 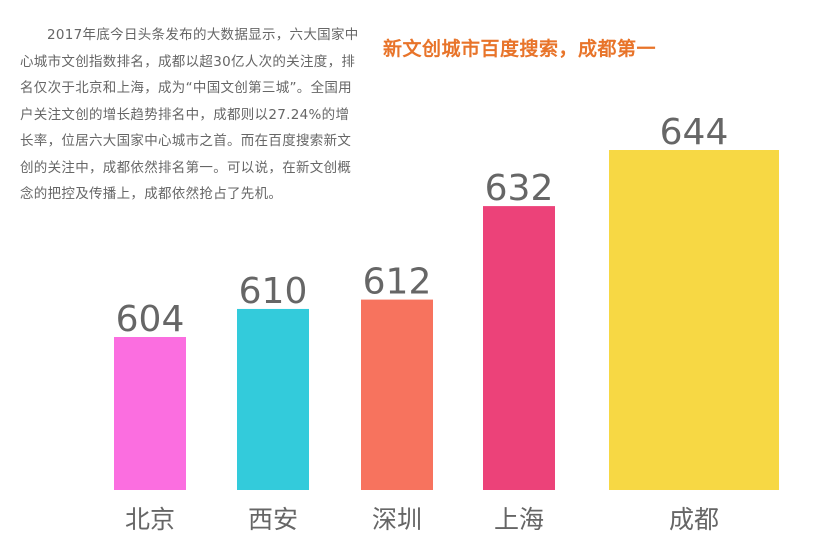 What do you see at coordinates (694, 132) in the screenshot?
I see `value-label: 644` at bounding box center [694, 132].